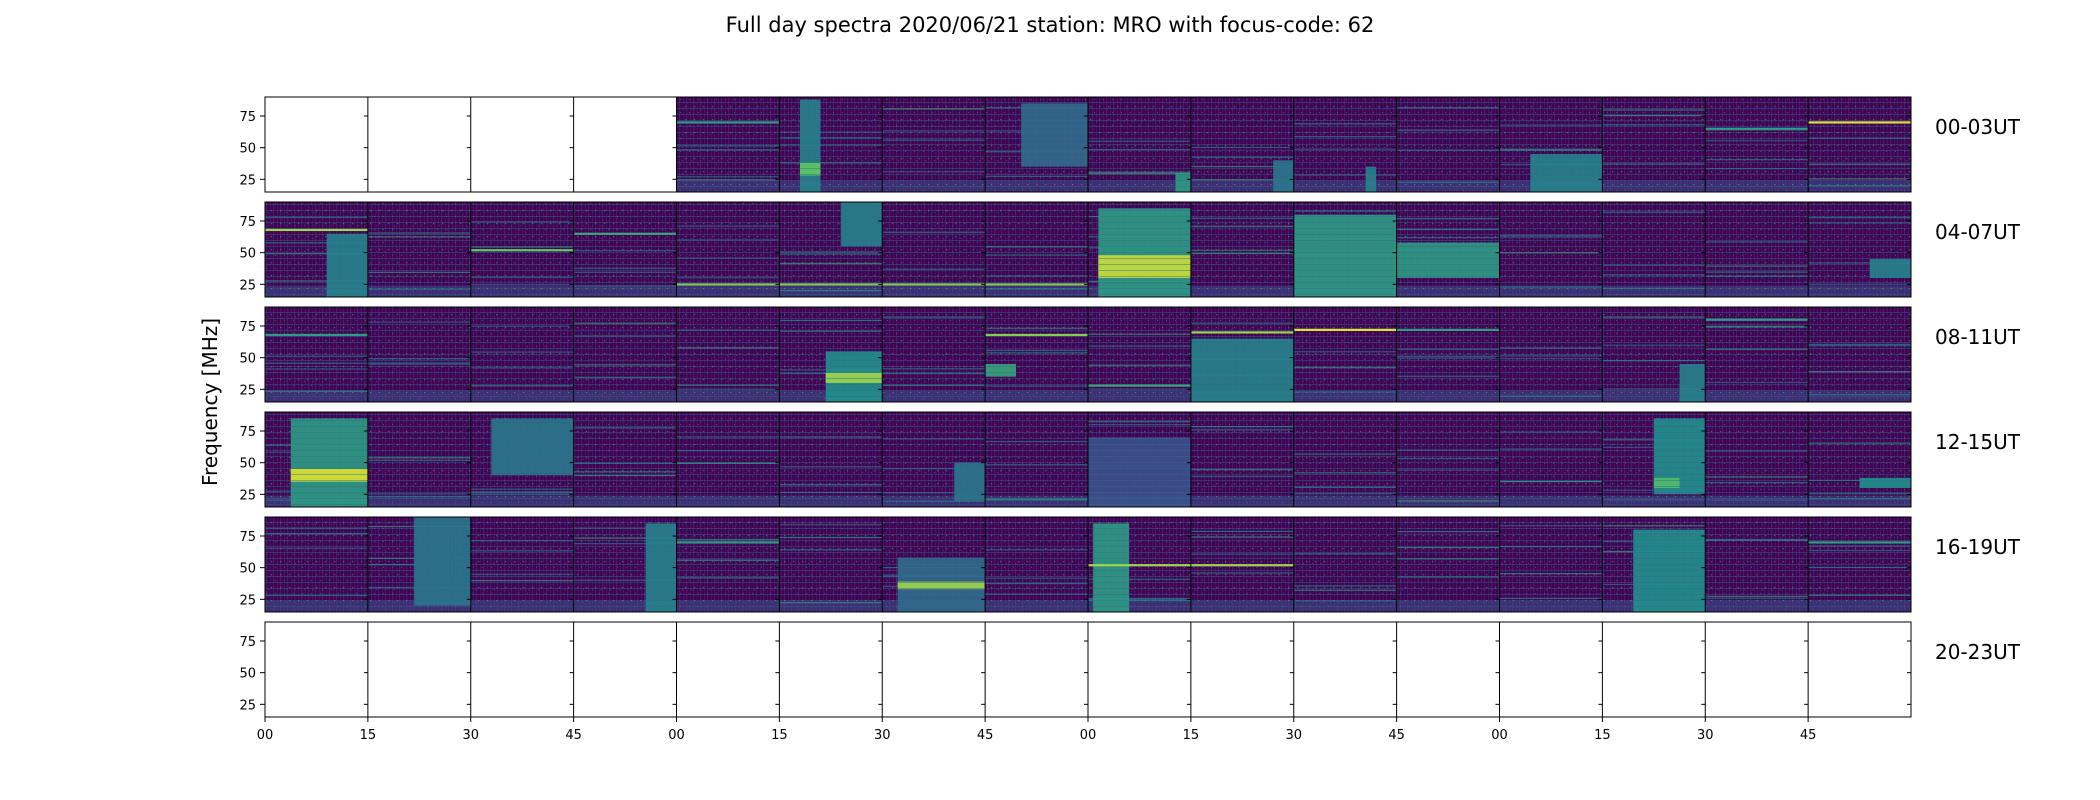 Image resolution: width=2100 pixels, height=800 pixels. Describe the element at coordinates (1705, 735) in the screenshot. I see `x-tick-label: 30` at that location.